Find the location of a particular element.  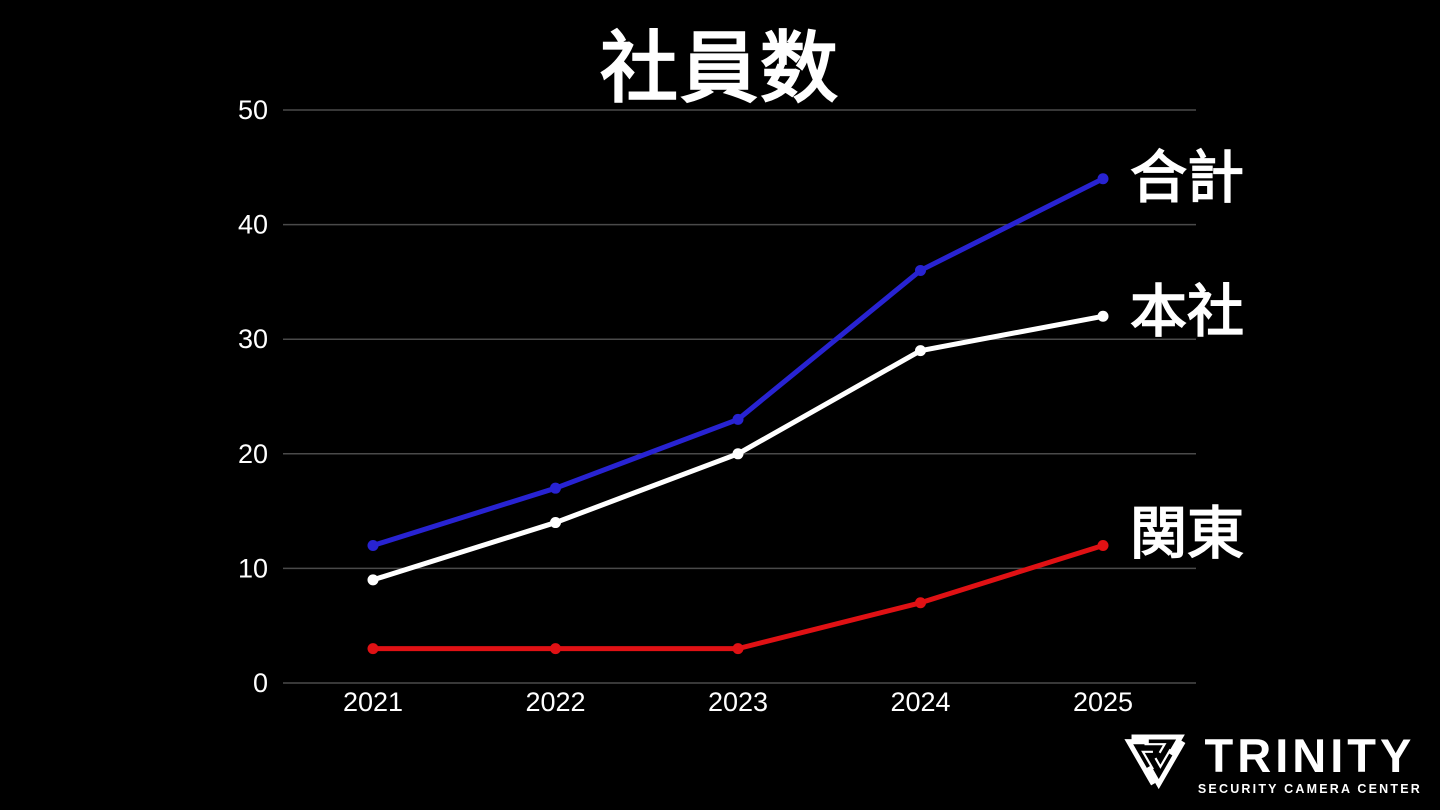

y-axis-tick-label: 40 is located at coordinates (253, 225).